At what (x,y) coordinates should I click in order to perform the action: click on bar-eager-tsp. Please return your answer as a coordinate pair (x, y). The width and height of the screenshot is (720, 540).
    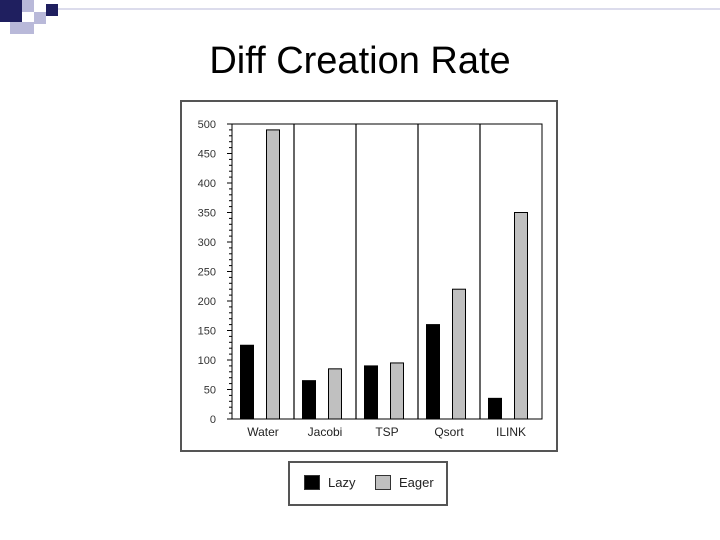
    Looking at the image, I should click on (397, 391).